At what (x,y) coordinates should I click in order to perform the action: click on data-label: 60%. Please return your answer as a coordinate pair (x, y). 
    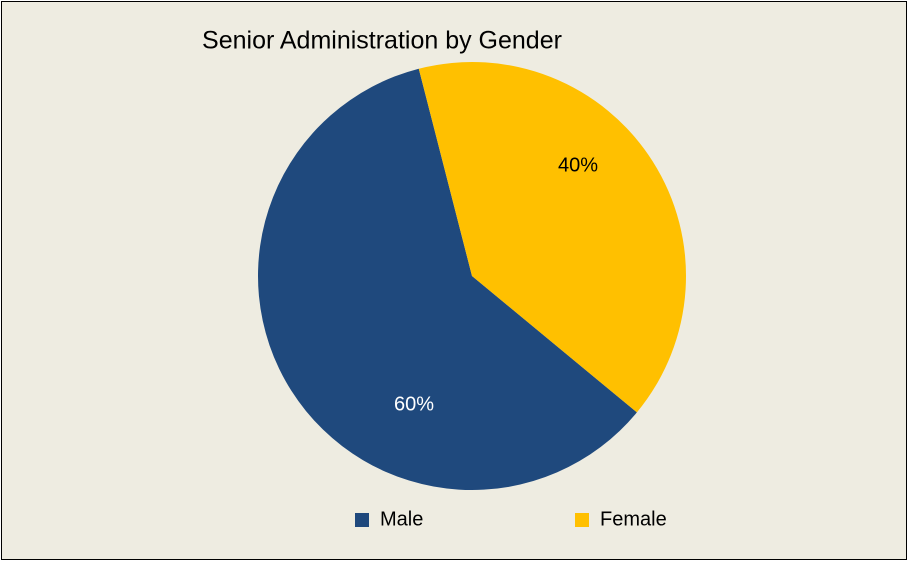
    Looking at the image, I should click on (414, 404).